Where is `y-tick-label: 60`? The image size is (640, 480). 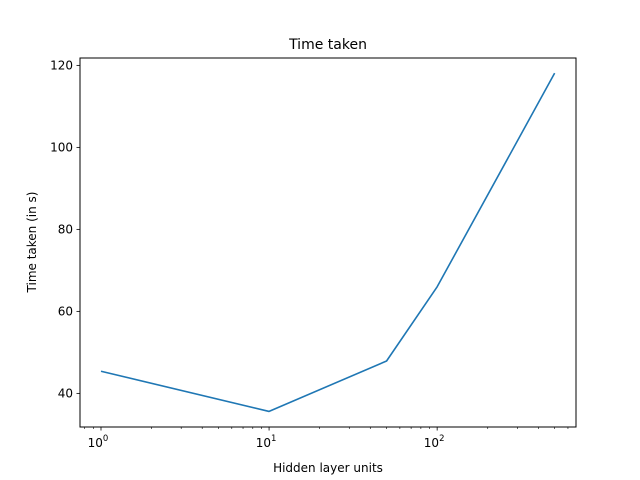 y-tick-label: 60 is located at coordinates (65, 311).